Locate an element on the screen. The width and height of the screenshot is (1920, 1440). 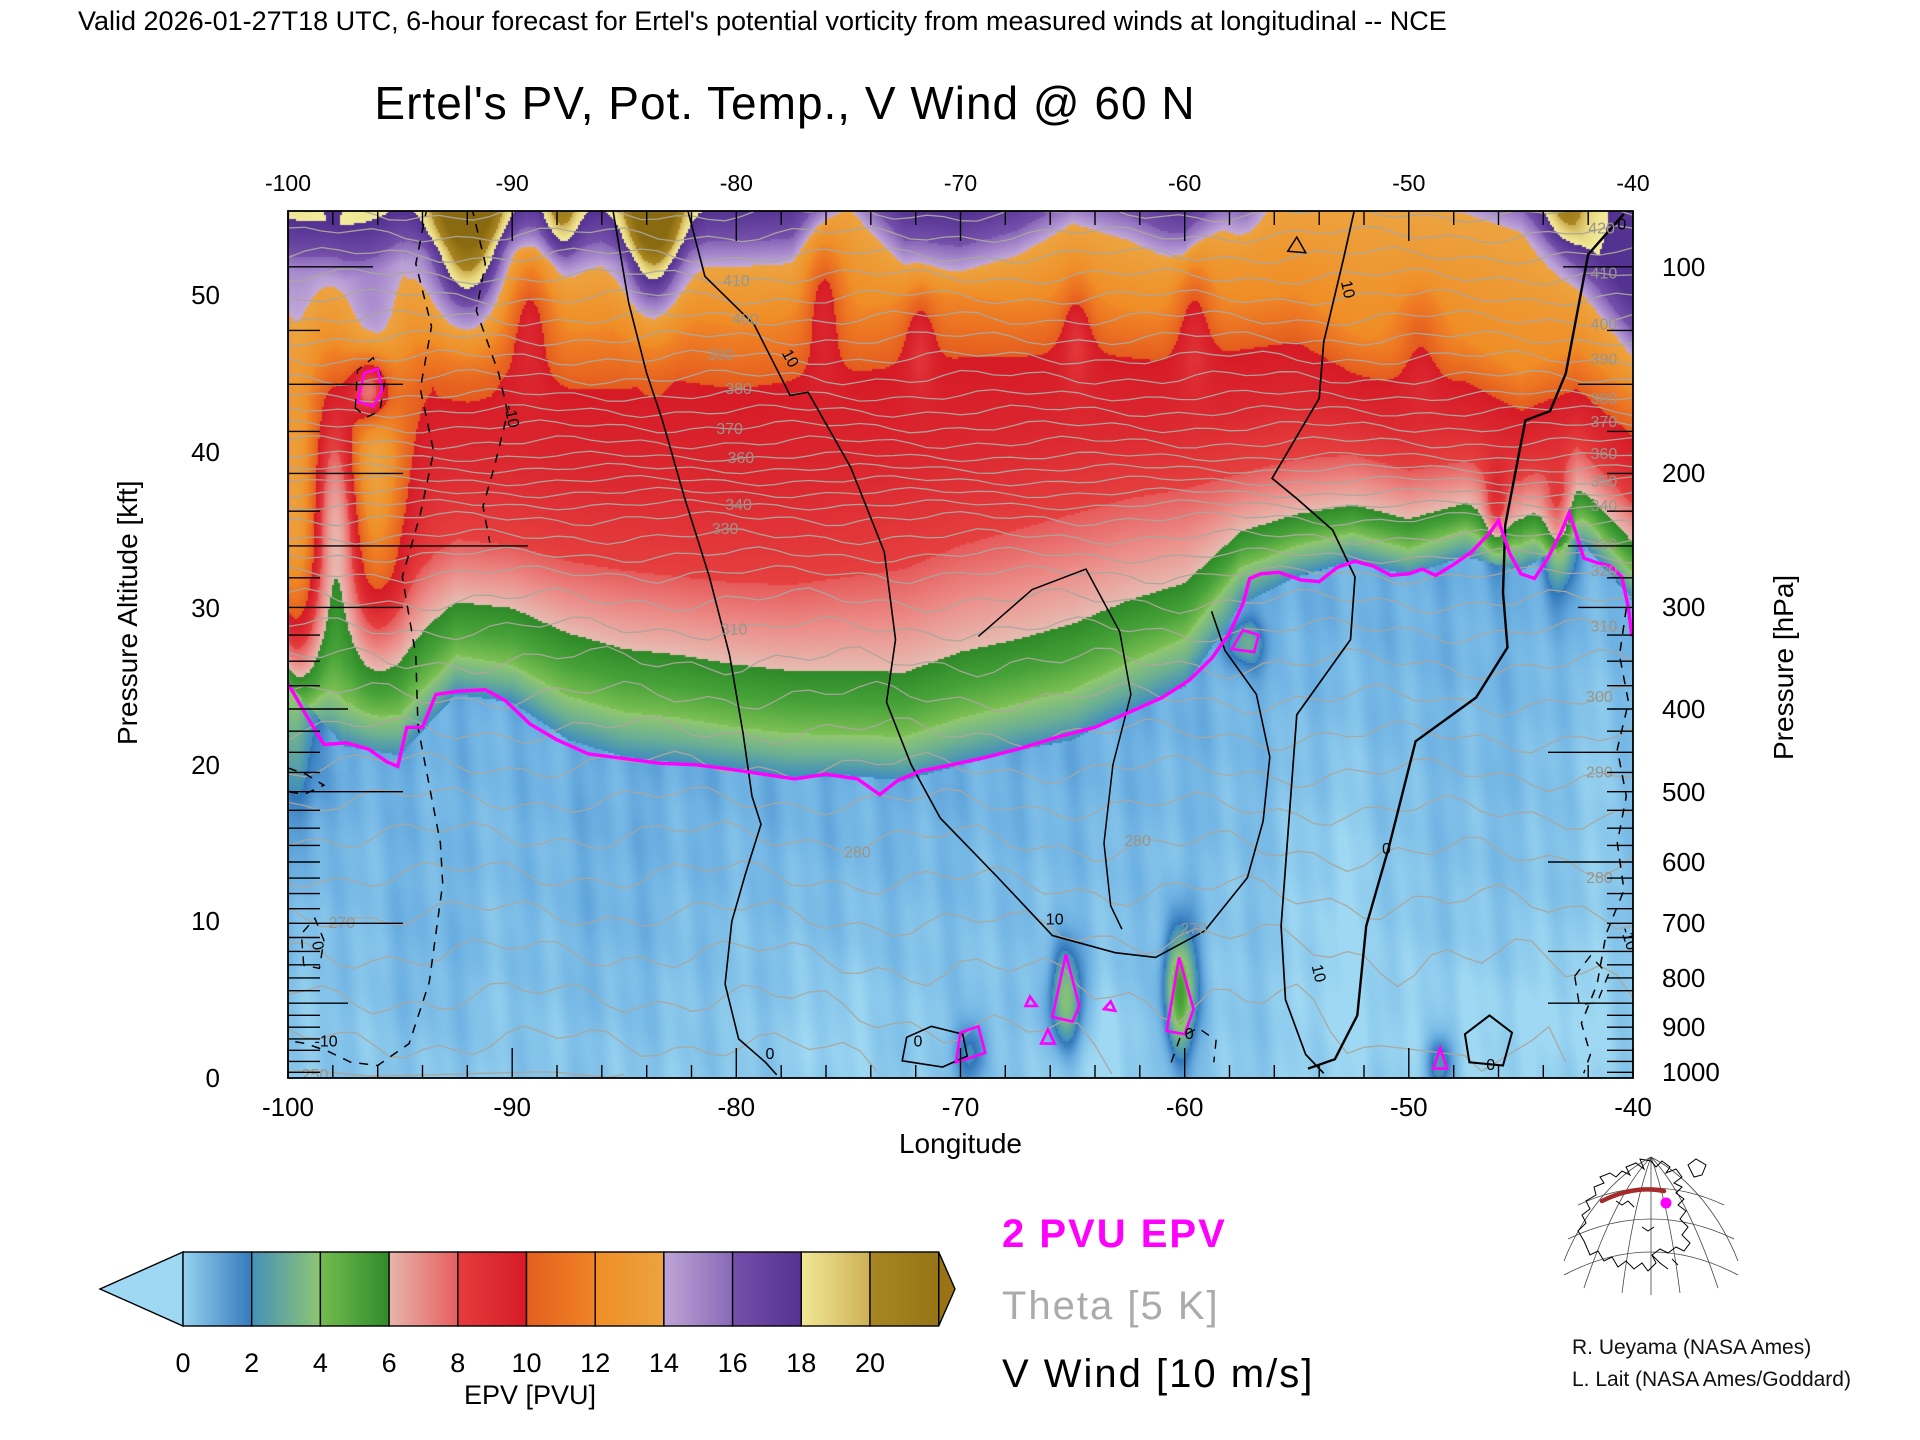
colorbar-tick-label: 20 is located at coordinates (870, 1363).